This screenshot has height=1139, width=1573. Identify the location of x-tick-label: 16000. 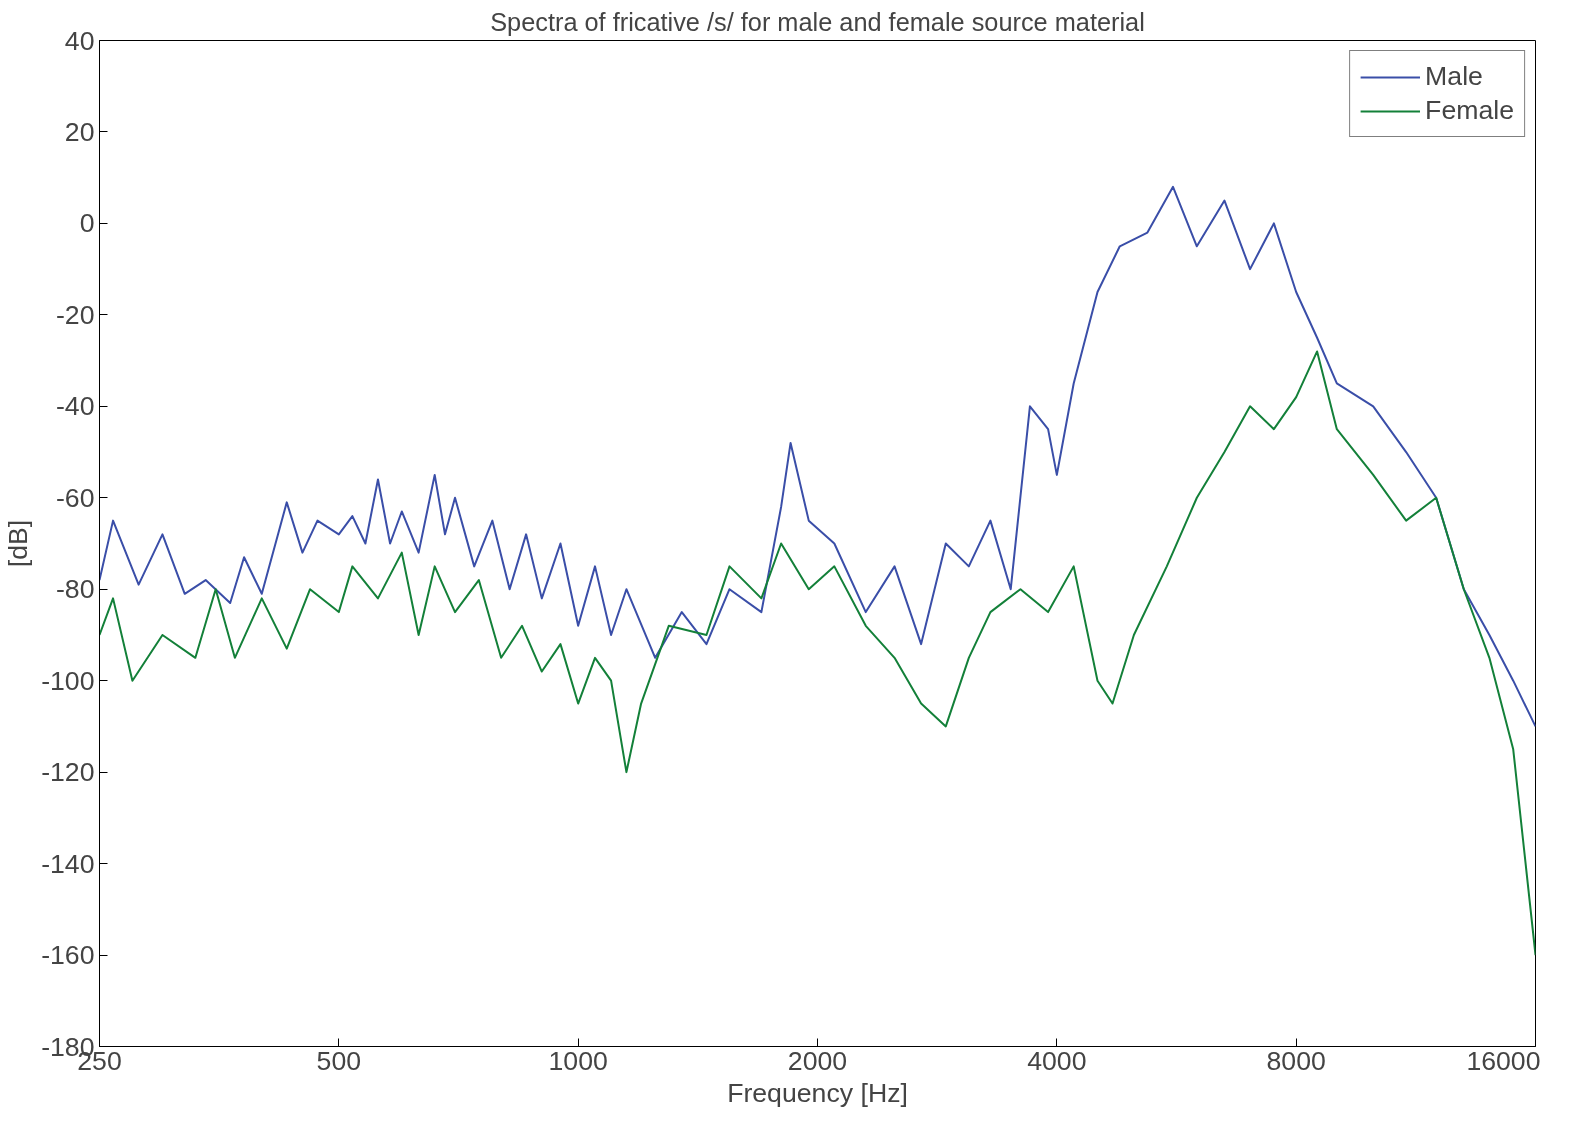
(1503, 1060).